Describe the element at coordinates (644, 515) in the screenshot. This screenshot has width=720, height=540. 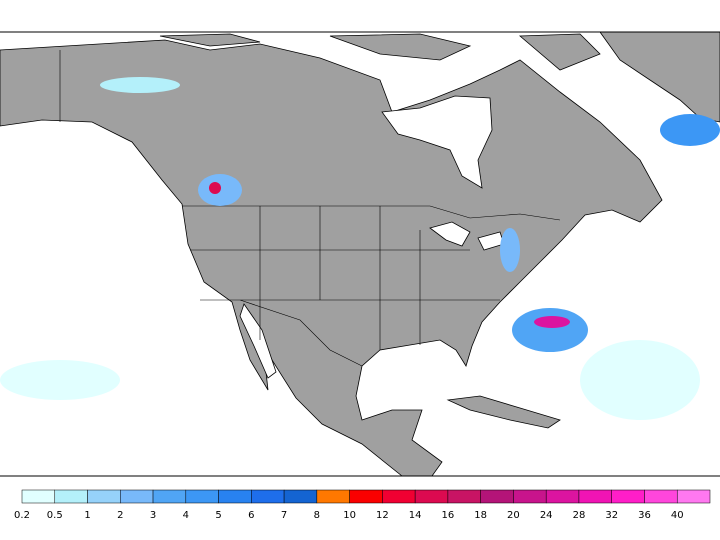
I see `colorbar-label: 36` at that location.